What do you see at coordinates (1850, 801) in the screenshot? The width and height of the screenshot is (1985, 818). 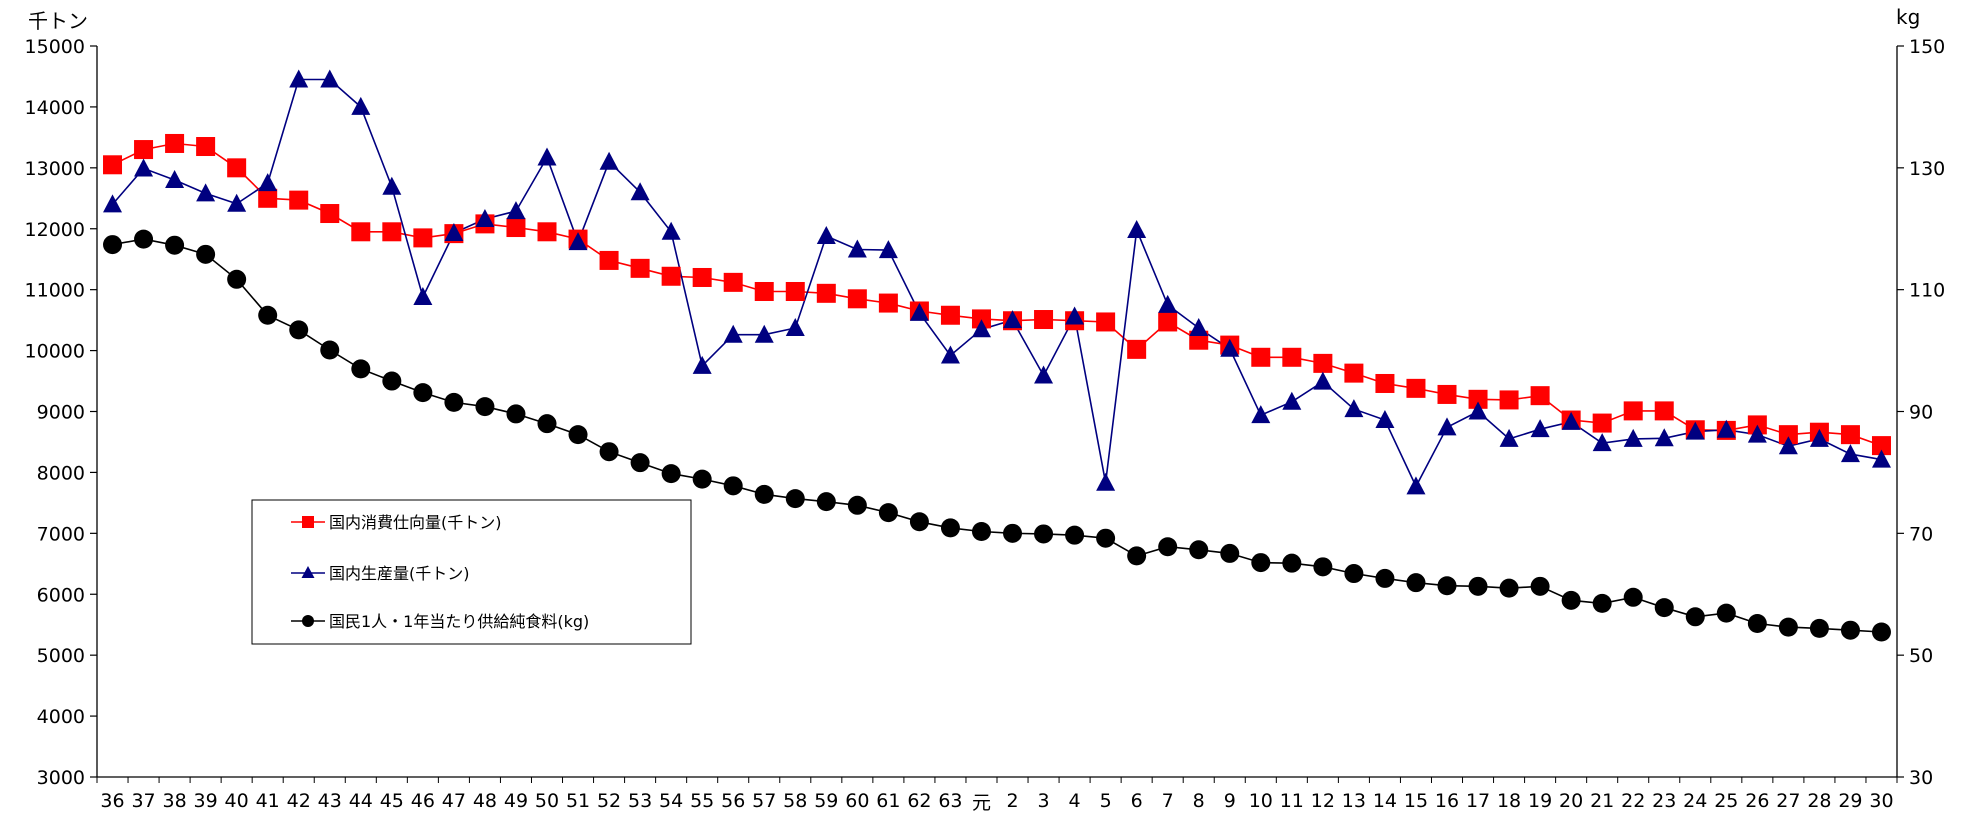 I see `x-tick-label: 29` at bounding box center [1850, 801].